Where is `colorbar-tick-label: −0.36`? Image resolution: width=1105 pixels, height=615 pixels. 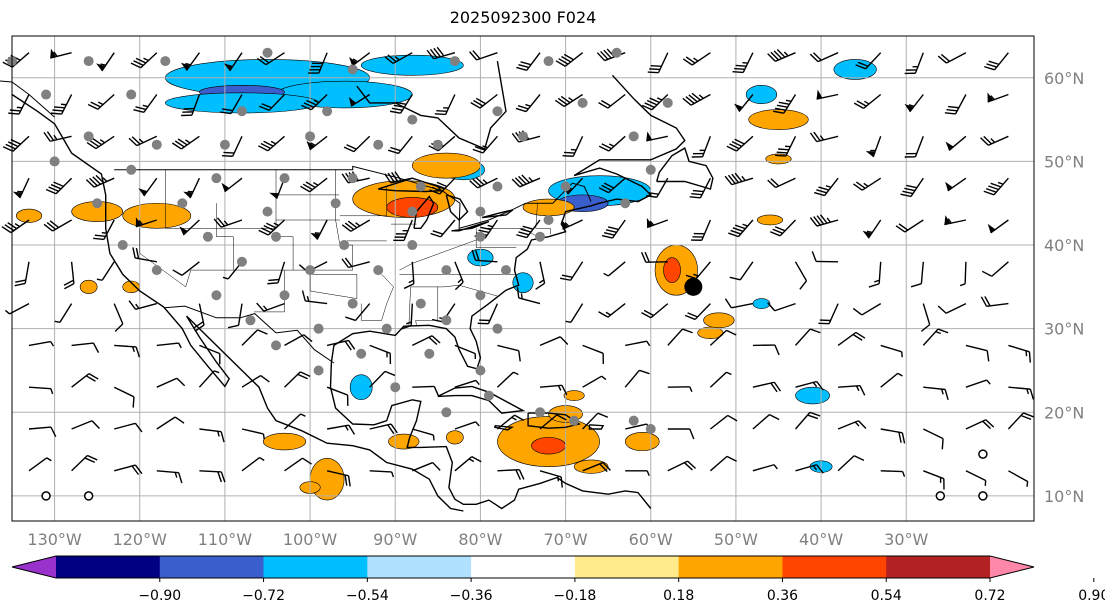 colorbar-tick-label: −0.36 is located at coordinates (471, 596).